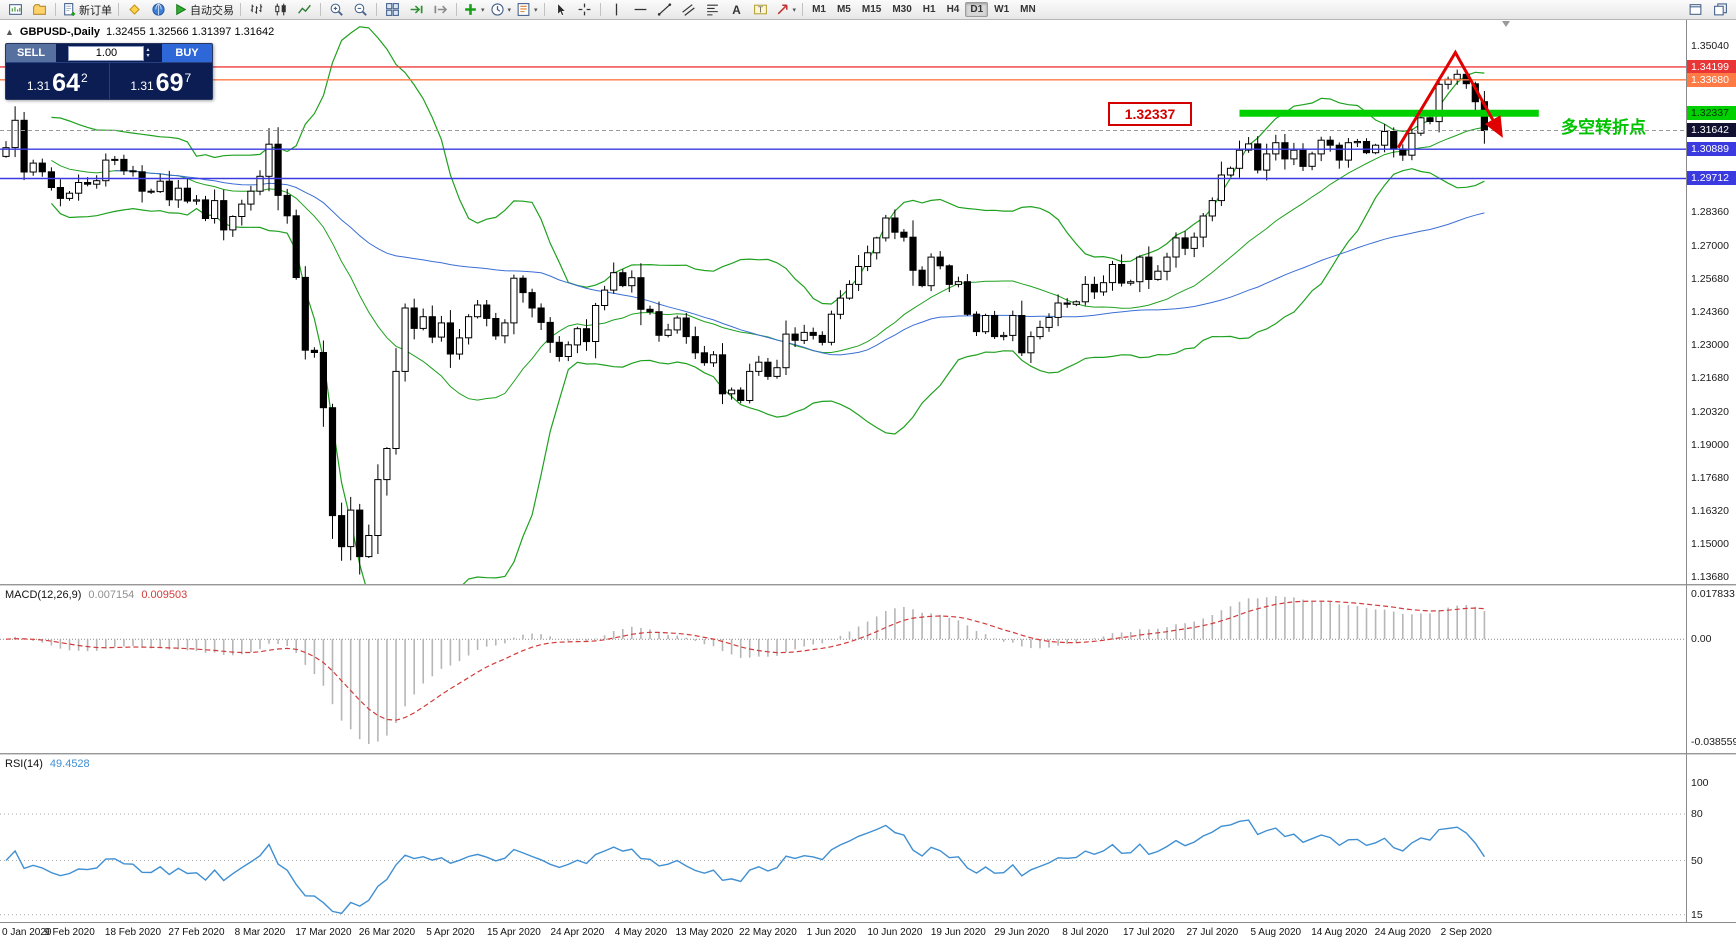 The width and height of the screenshot is (1736, 942). I want to click on chart-shift-button, so click(440, 10).